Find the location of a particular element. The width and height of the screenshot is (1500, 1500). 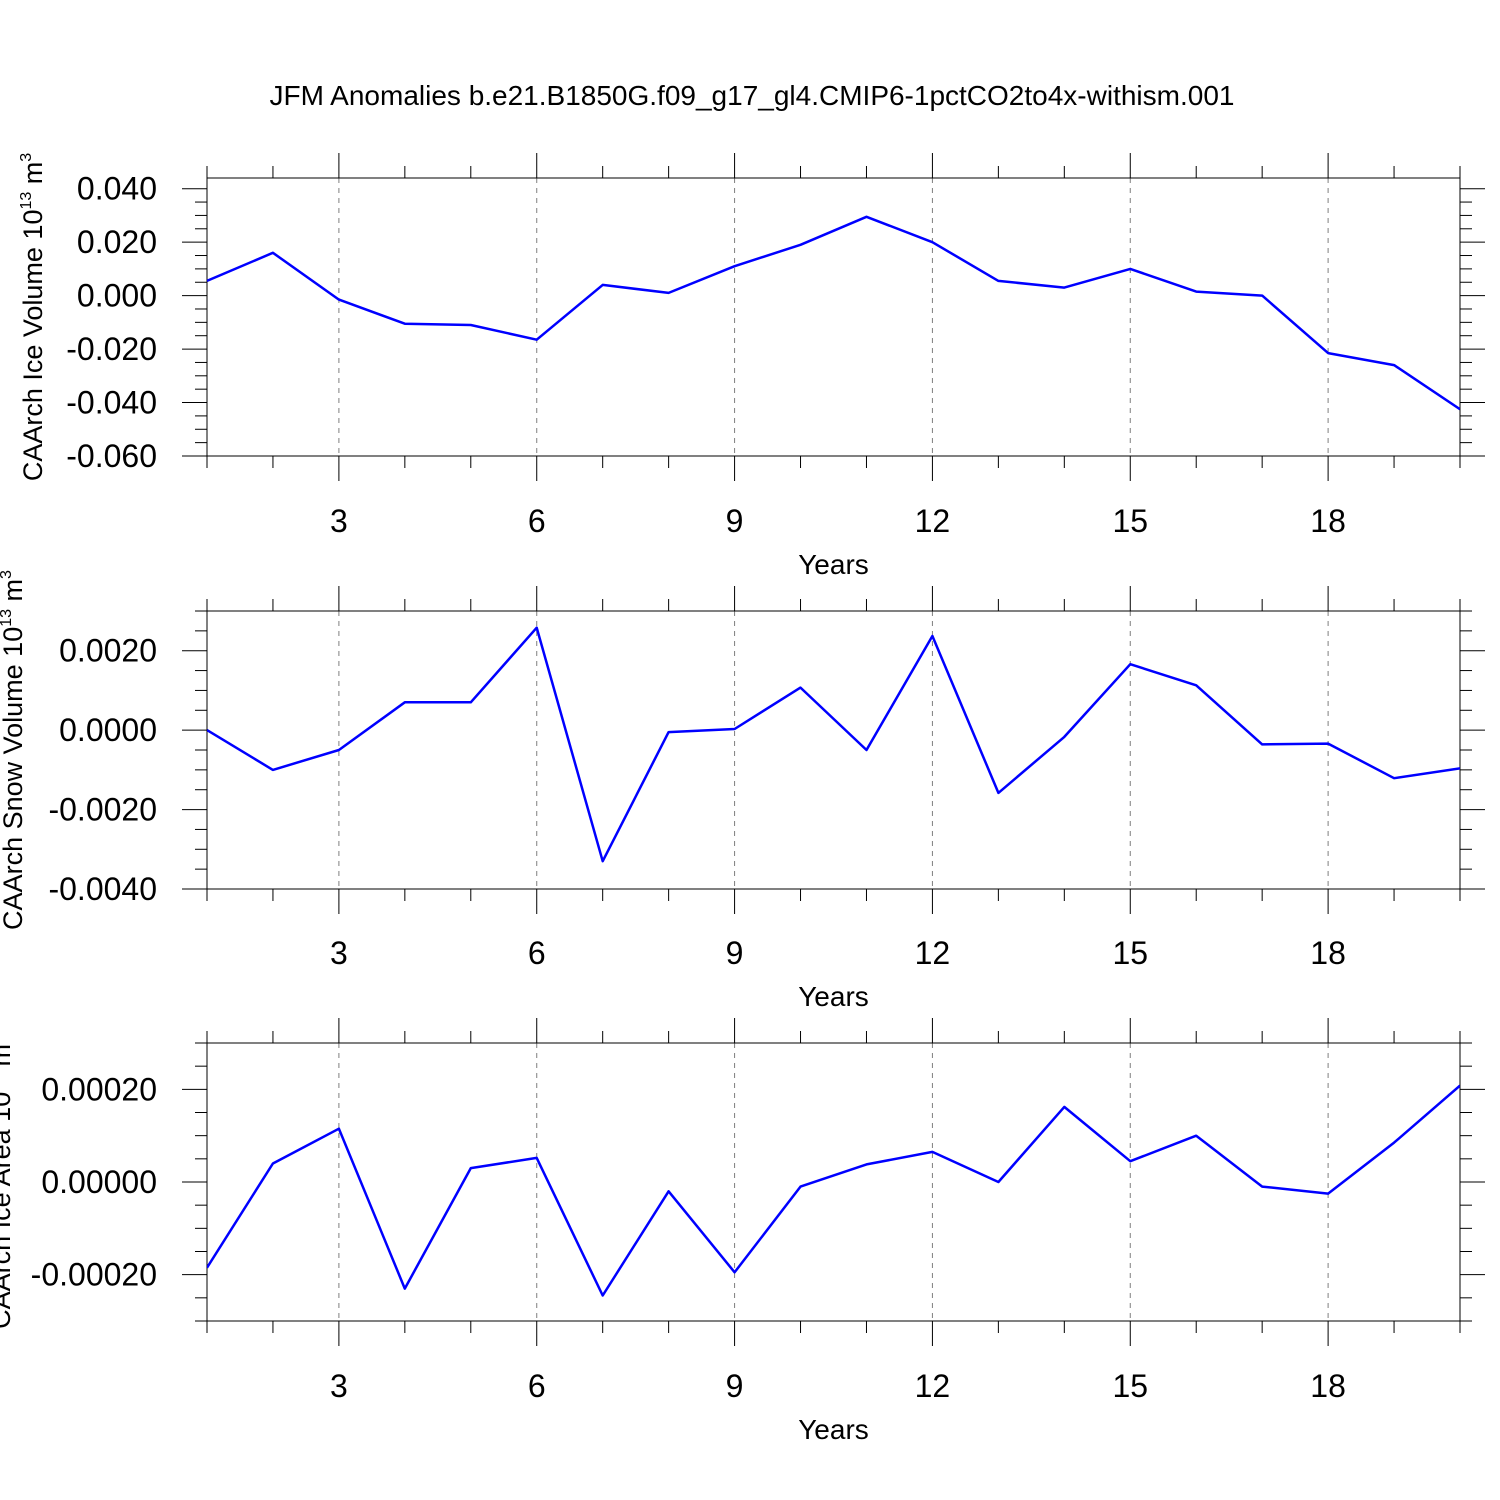

y-tick-label: 0.020 is located at coordinates (117, 242).